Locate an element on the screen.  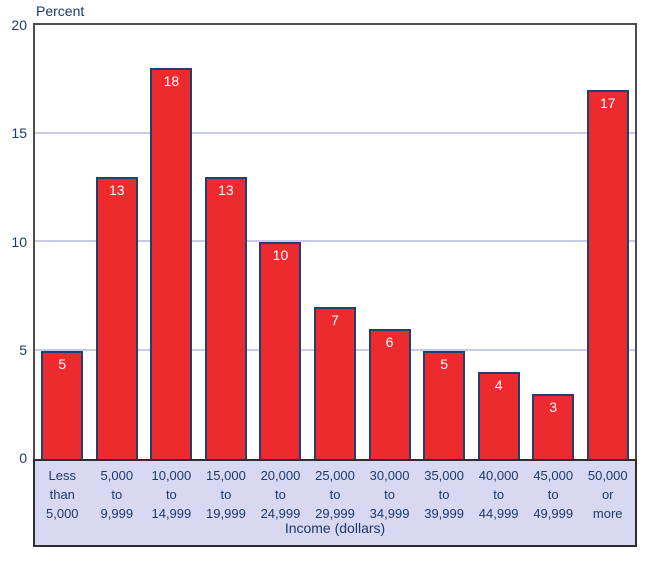
bar-column: 6 is located at coordinates (389, 242).